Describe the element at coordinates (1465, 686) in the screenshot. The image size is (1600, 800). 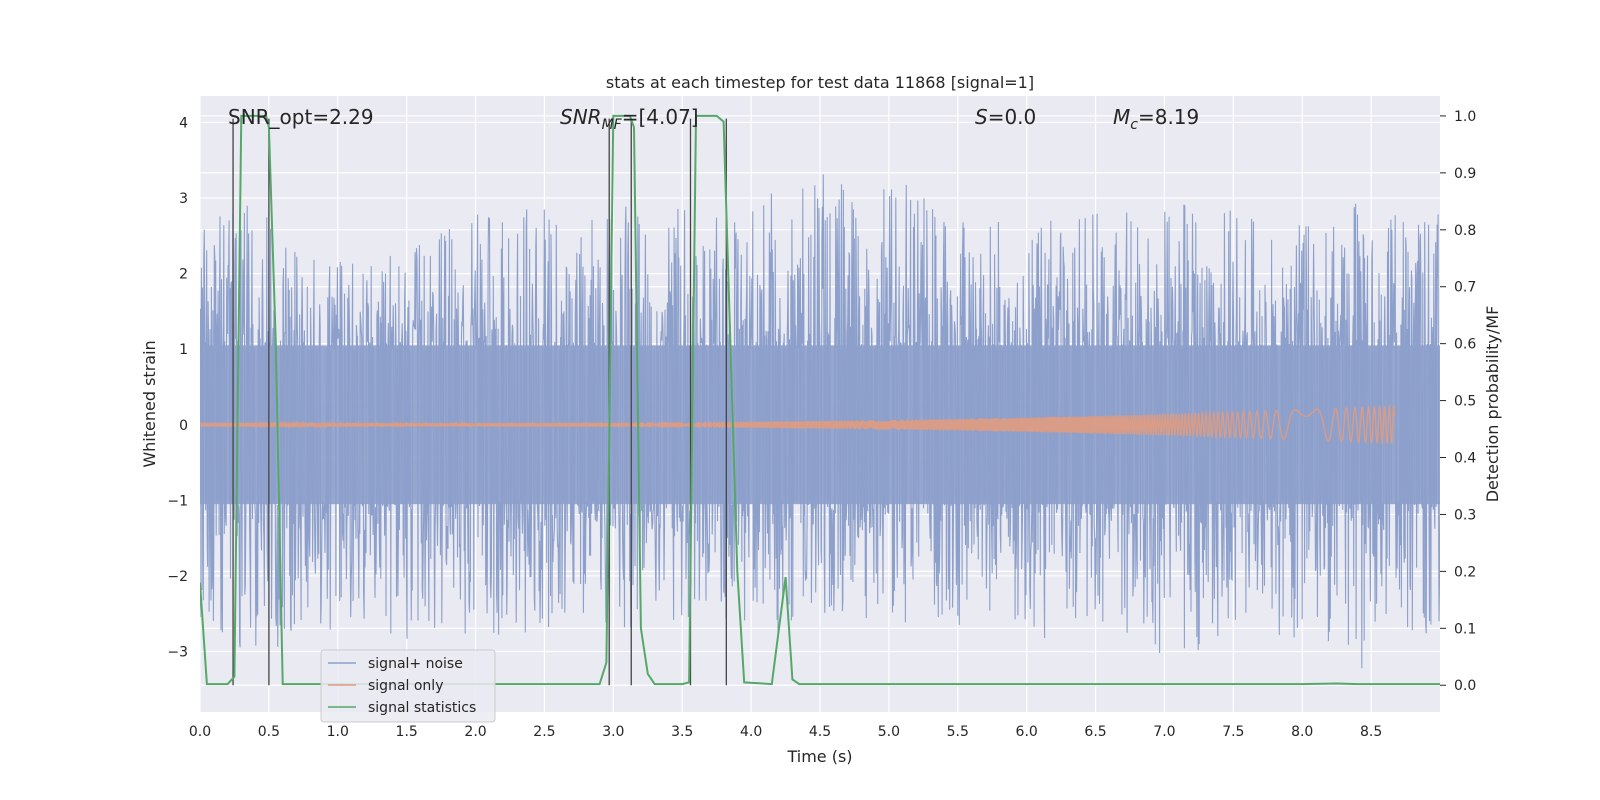
I see `y-right-tick-label: 0.0` at that location.